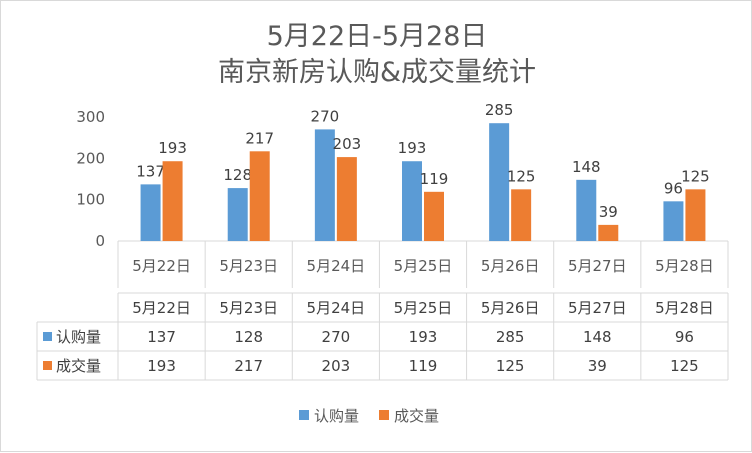 The height and width of the screenshot is (453, 752). What do you see at coordinates (510, 337) in the screenshot?
I see `table-cell: 285` at bounding box center [510, 337].